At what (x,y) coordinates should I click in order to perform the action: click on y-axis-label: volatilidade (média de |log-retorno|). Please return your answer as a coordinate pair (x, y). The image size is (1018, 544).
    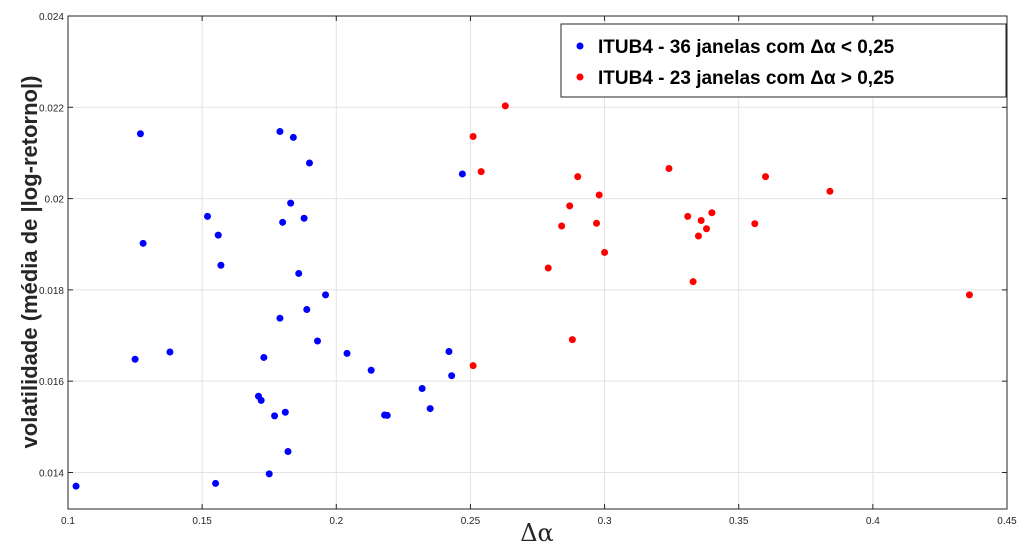
    Looking at the image, I should click on (29, 262).